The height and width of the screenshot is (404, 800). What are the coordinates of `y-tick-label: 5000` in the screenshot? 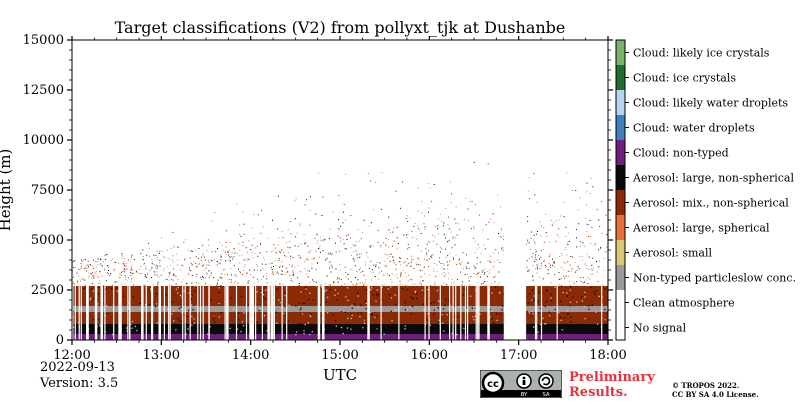 It's located at (47, 240).